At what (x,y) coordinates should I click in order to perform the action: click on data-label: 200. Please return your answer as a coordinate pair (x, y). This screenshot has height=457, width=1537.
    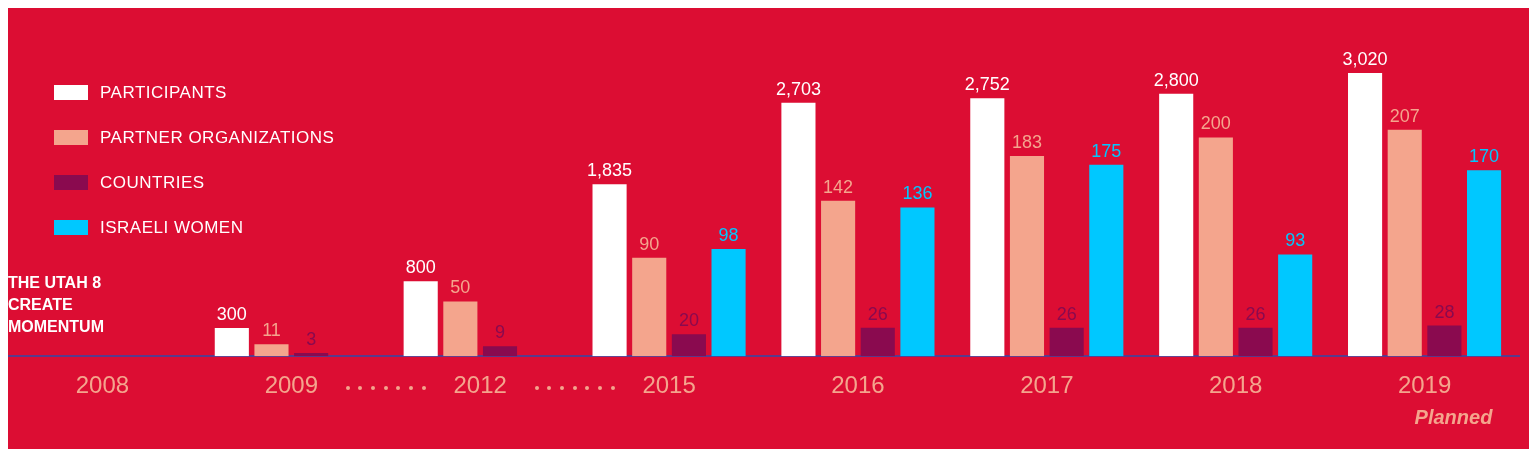
    Looking at the image, I should click on (1215, 123).